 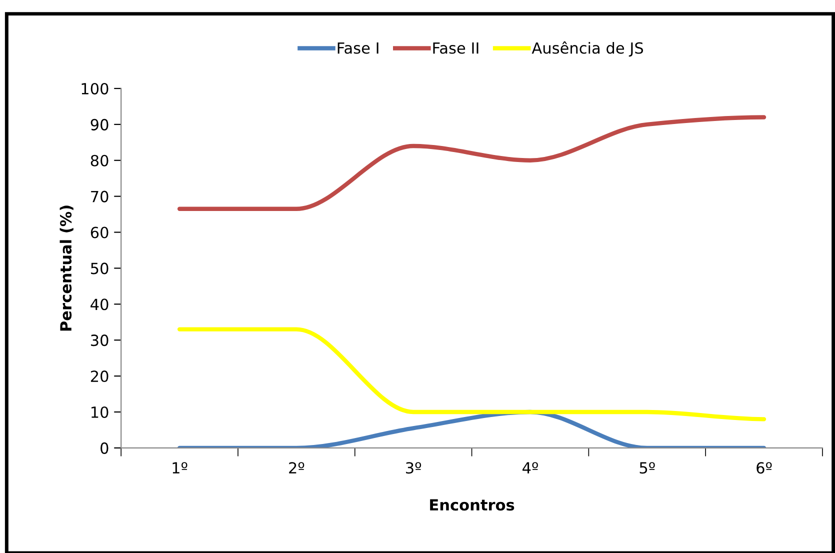 What do you see at coordinates (95, 88) in the screenshot?
I see `y-tick-label: 100` at bounding box center [95, 88].